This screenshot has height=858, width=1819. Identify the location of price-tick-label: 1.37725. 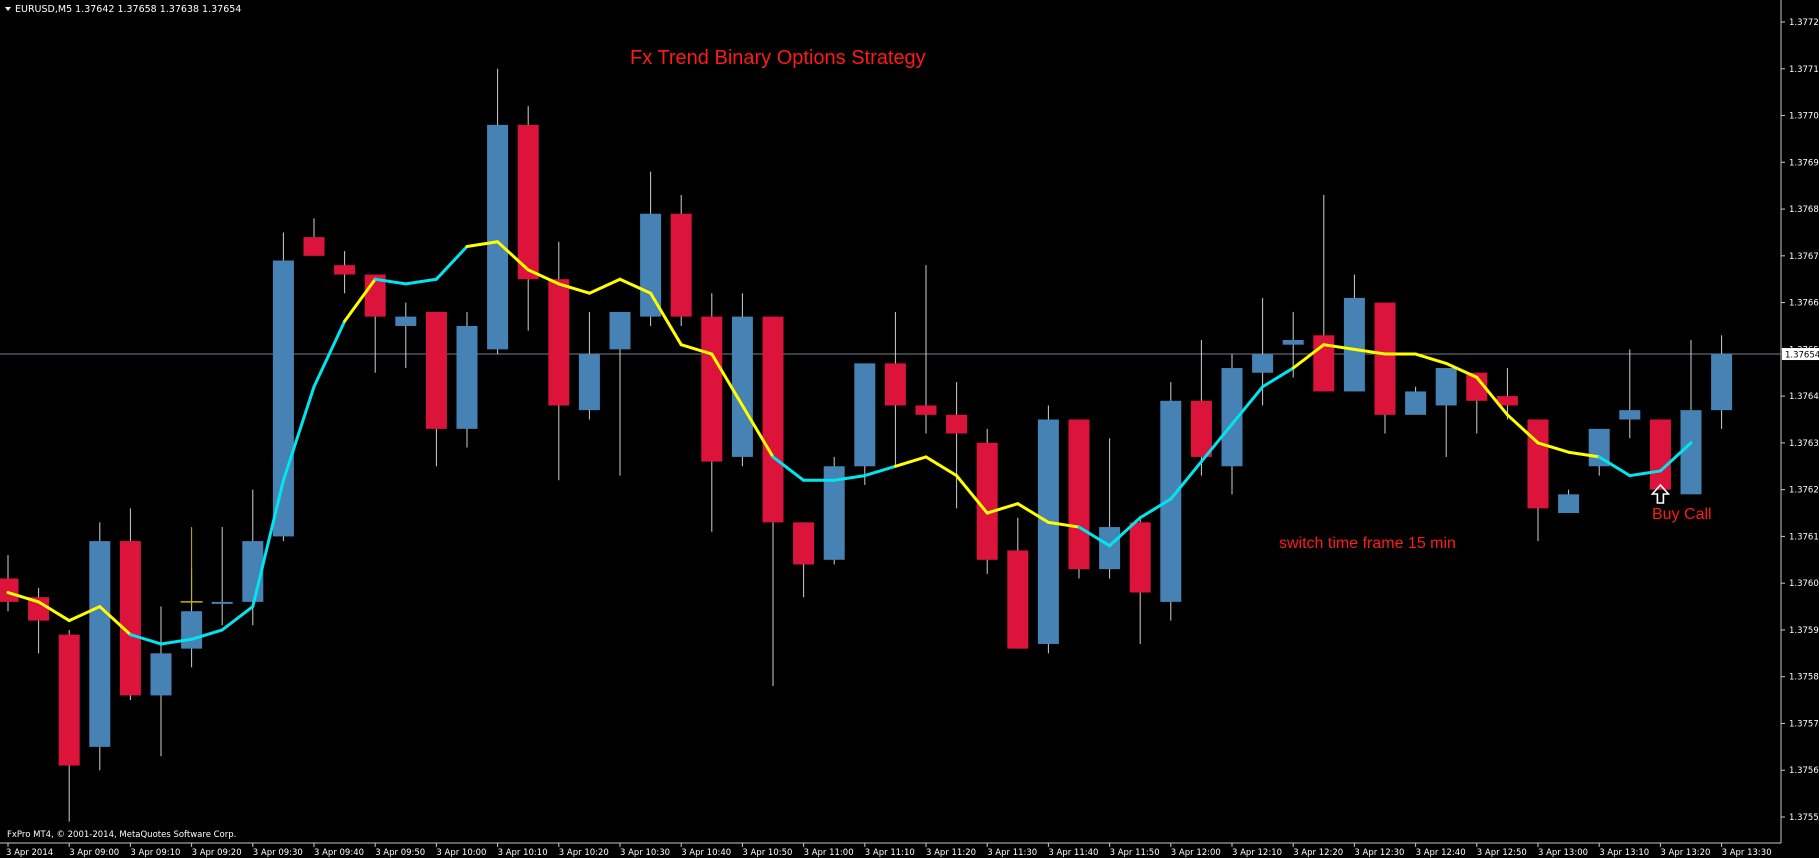
(1804, 23).